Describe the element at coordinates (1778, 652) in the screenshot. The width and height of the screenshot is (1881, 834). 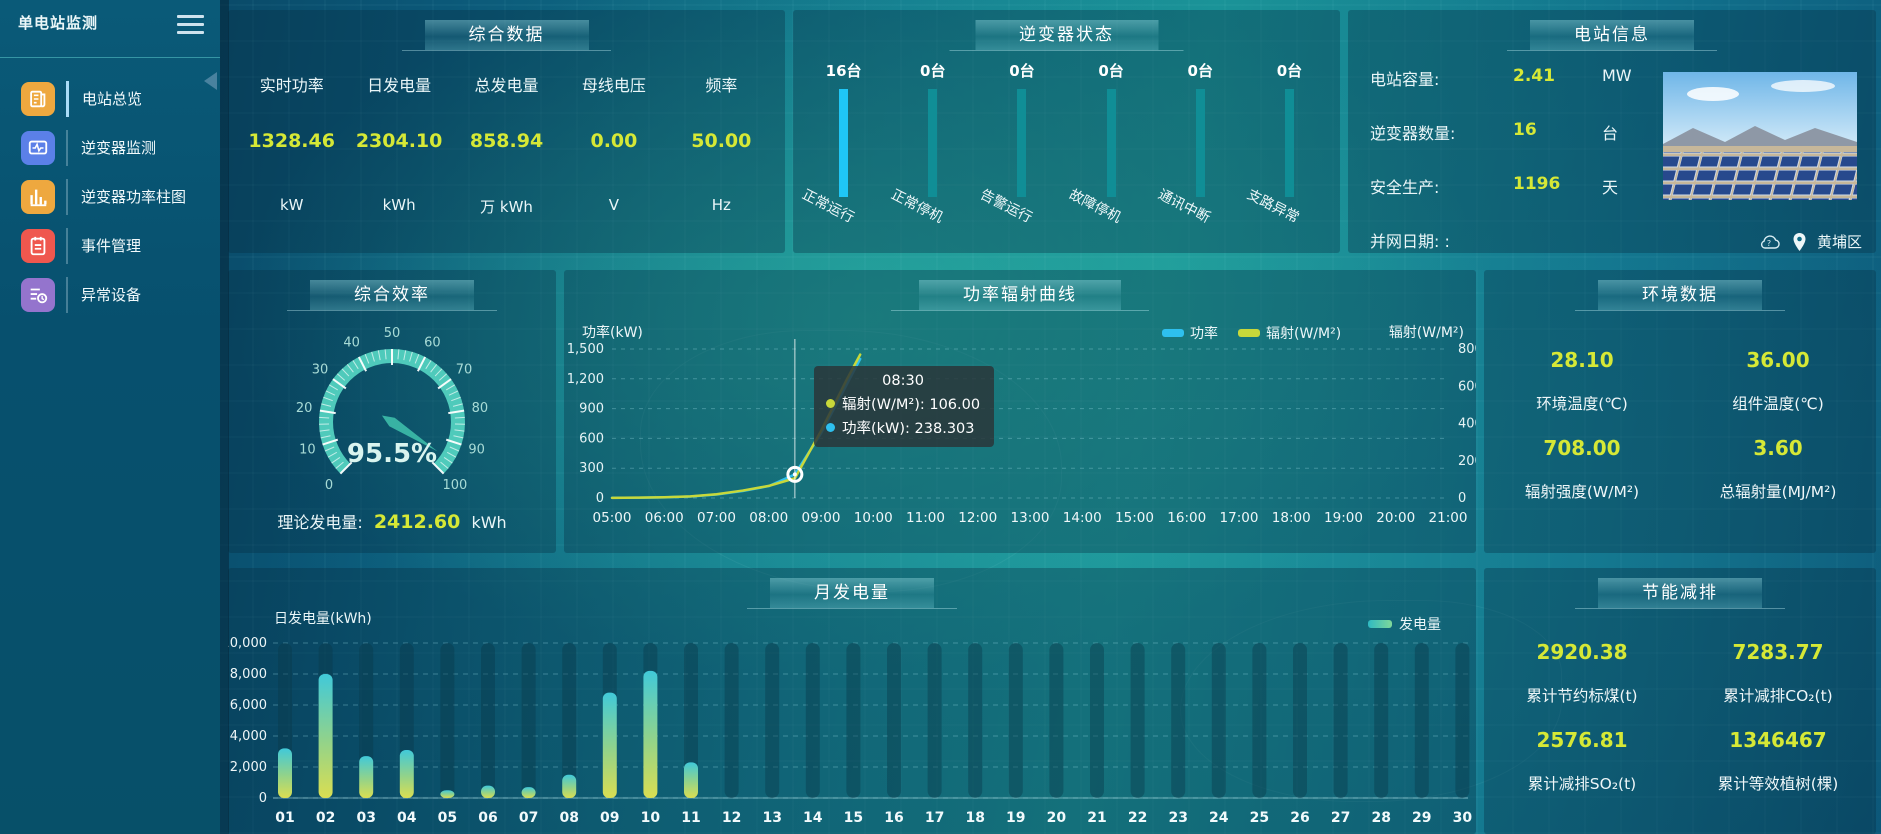
I see `cell-value: 7283.77` at that location.